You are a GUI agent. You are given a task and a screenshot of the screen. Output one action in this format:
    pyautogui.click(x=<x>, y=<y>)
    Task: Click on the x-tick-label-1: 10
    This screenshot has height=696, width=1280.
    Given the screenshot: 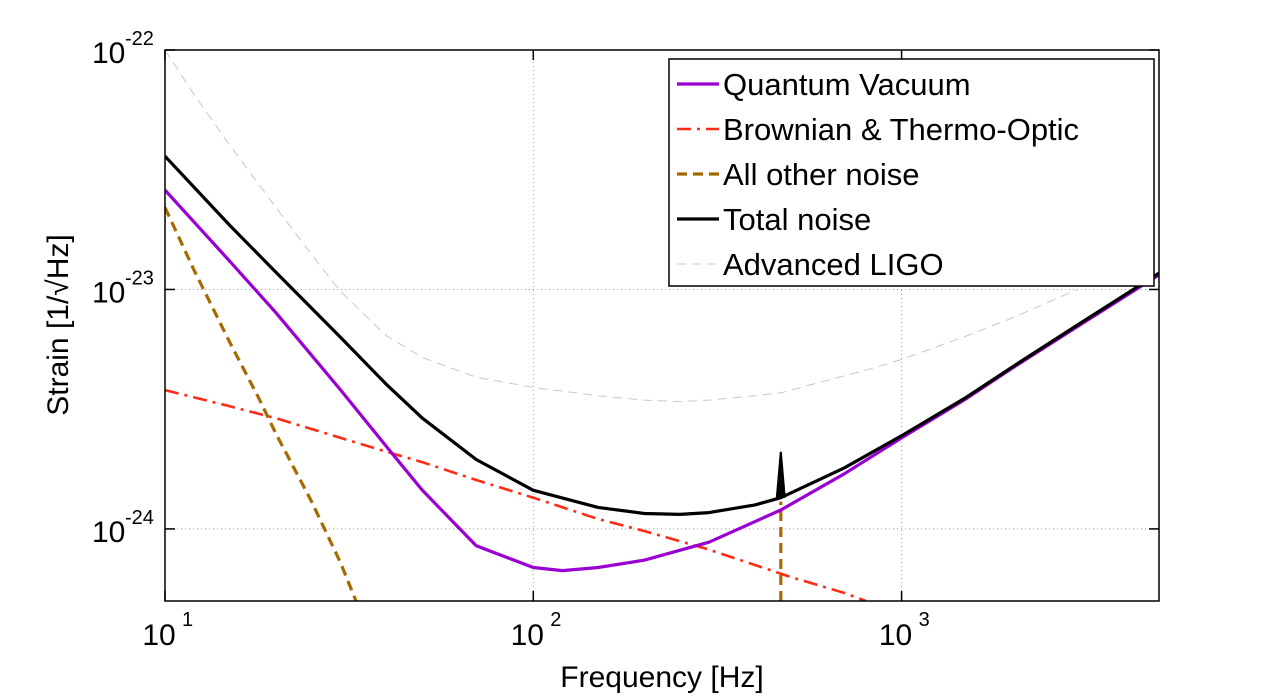 What is the action you would take?
    pyautogui.click(x=527, y=635)
    